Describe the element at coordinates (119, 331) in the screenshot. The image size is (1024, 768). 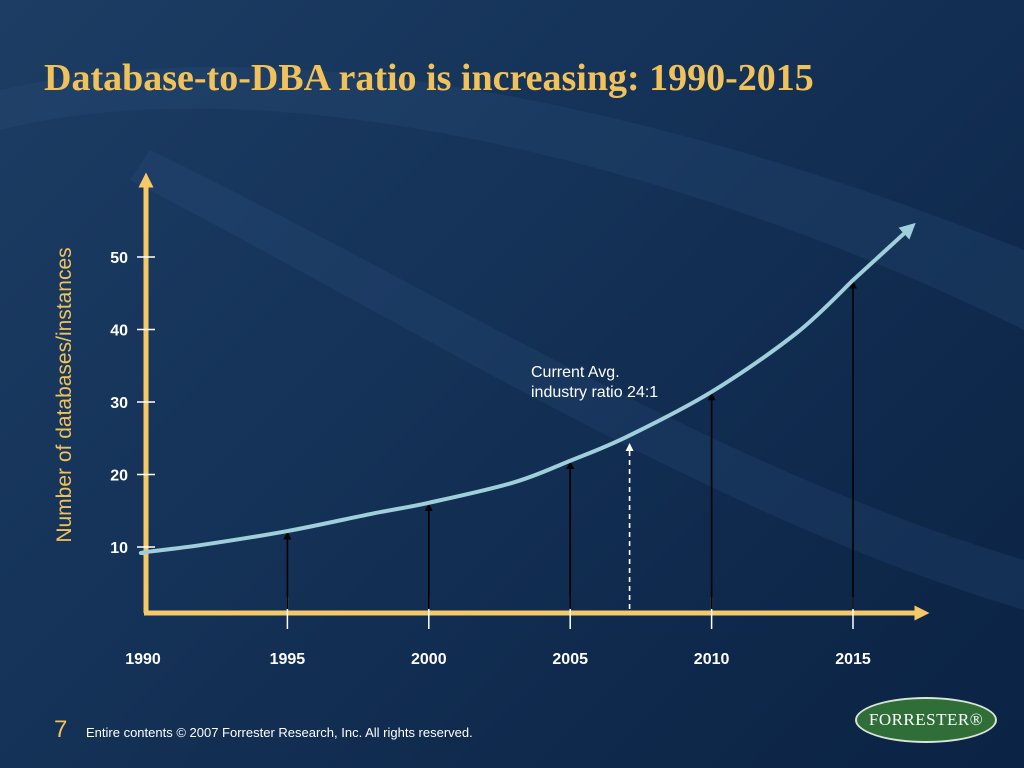
I see `y-tick-label-40: 40` at that location.